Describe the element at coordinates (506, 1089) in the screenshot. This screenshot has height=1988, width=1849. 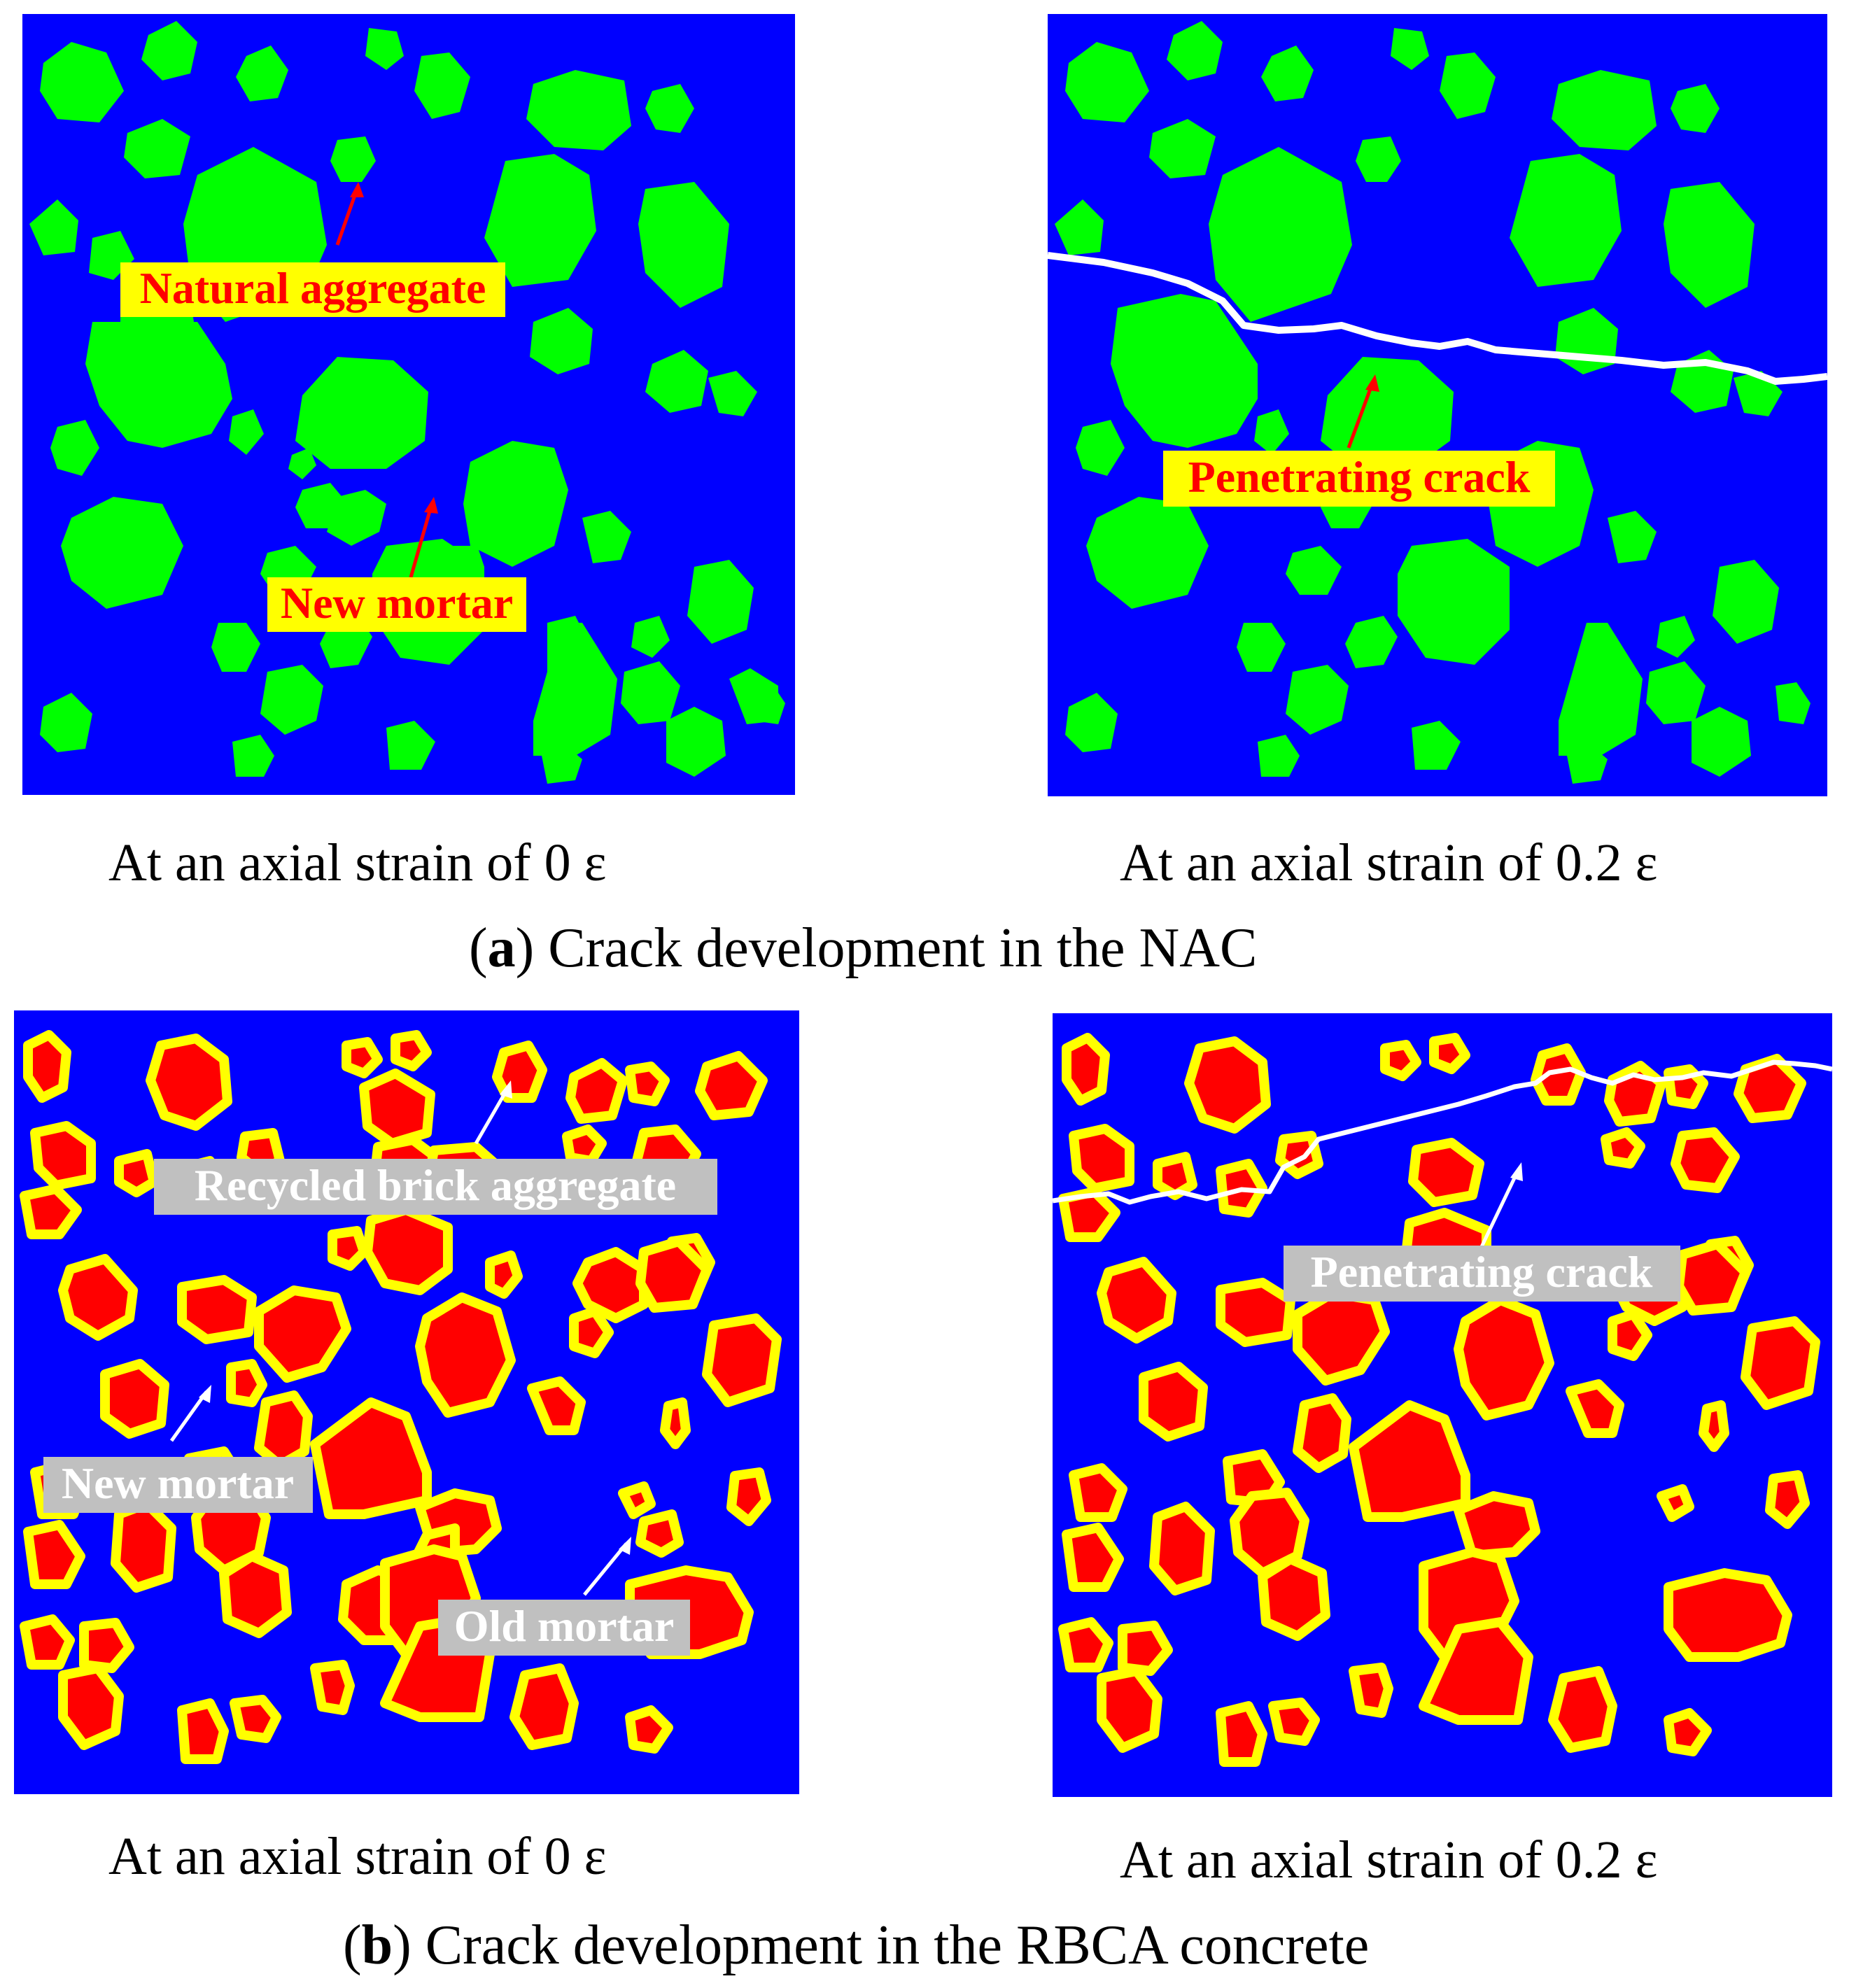
I see `brick-aggregate-arrowhead` at that location.